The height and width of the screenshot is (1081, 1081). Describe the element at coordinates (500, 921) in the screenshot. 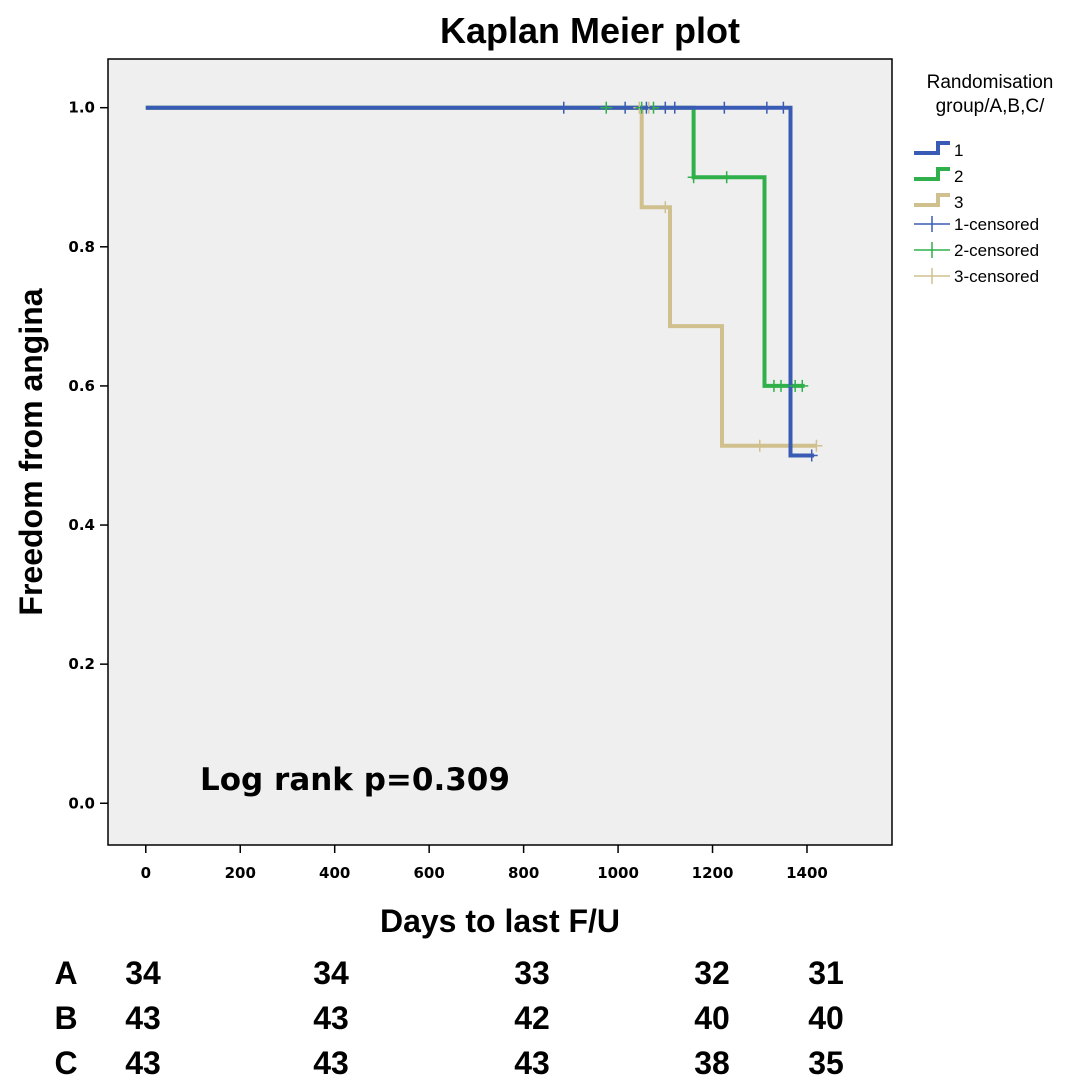

I see `x-axis-label: Days to last F/U` at that location.